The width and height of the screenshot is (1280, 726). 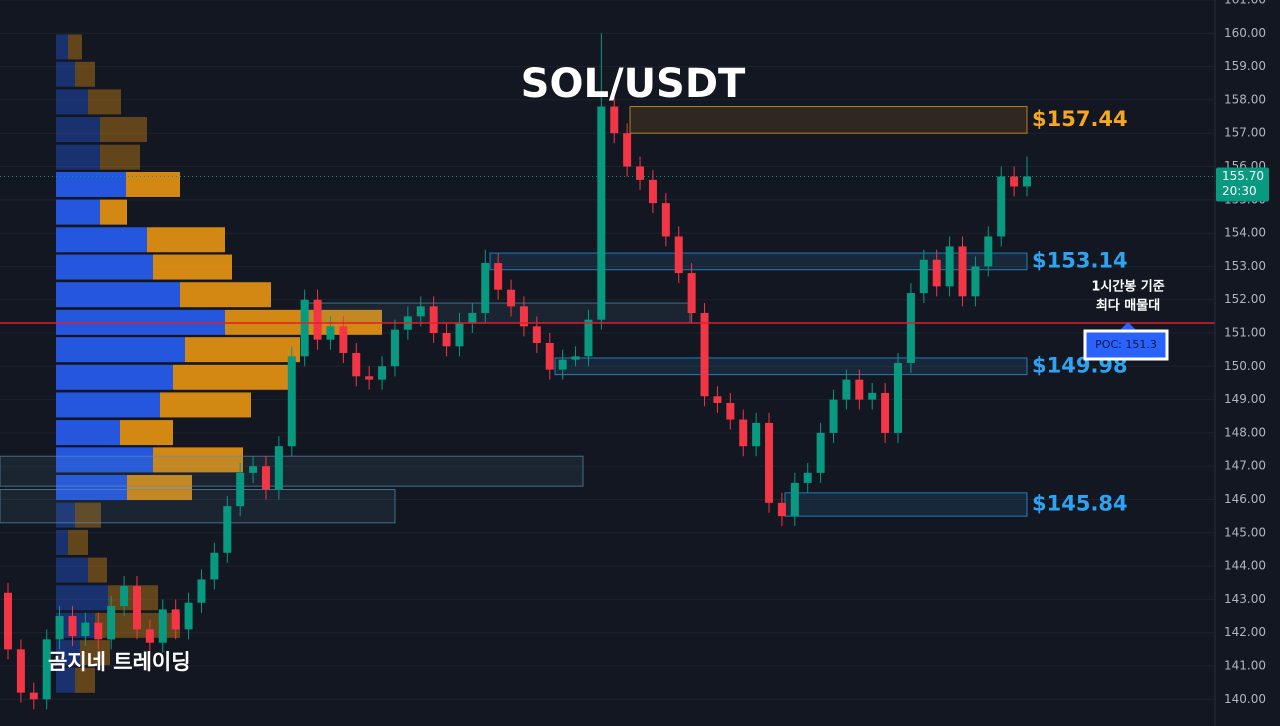 I want to click on last-price-box, so click(x=1242, y=184).